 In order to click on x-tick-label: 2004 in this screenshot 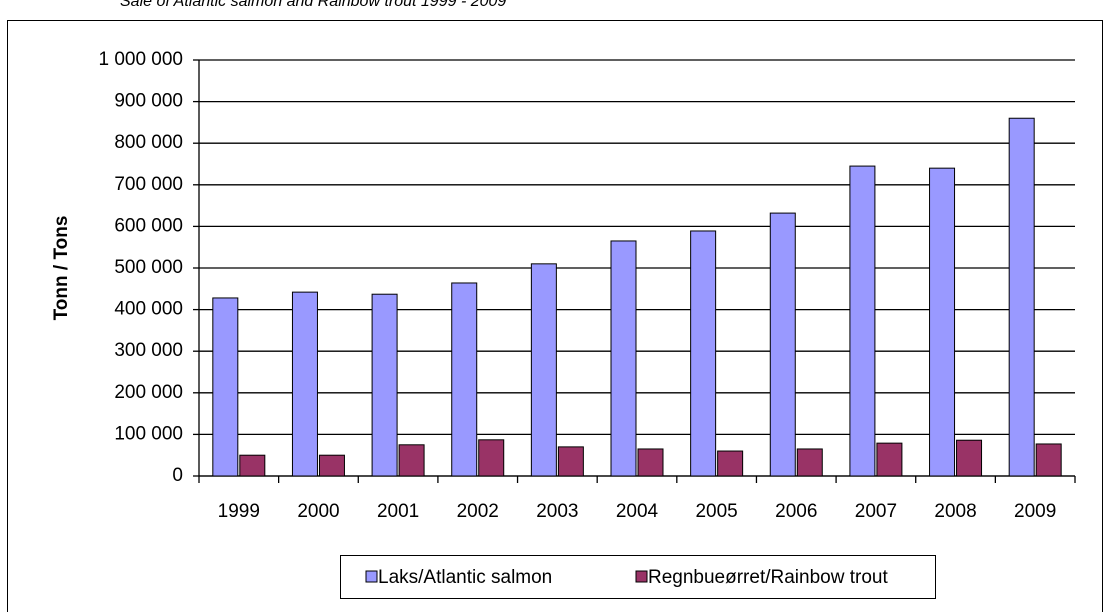, I will do `click(637, 511)`.